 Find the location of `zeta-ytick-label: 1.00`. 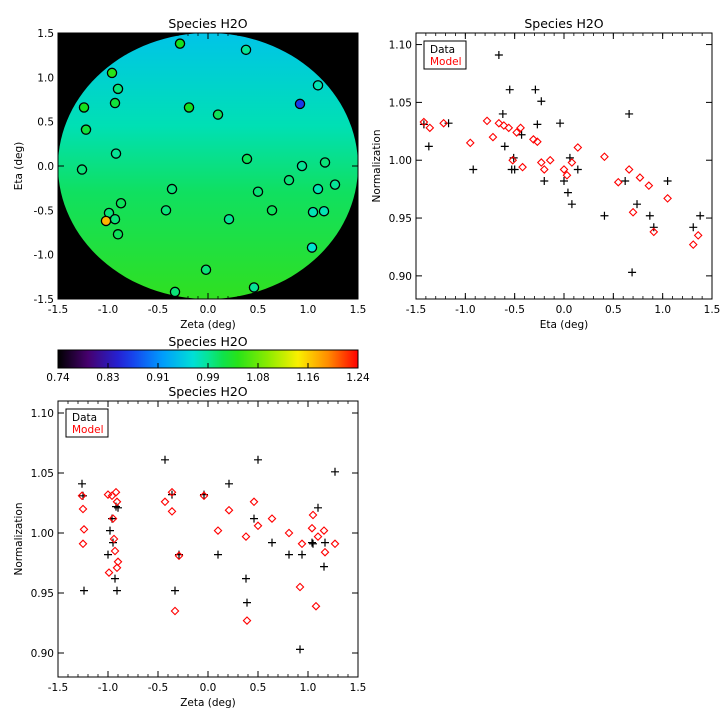

zeta-ytick-label: 1.00 is located at coordinates (42, 534).